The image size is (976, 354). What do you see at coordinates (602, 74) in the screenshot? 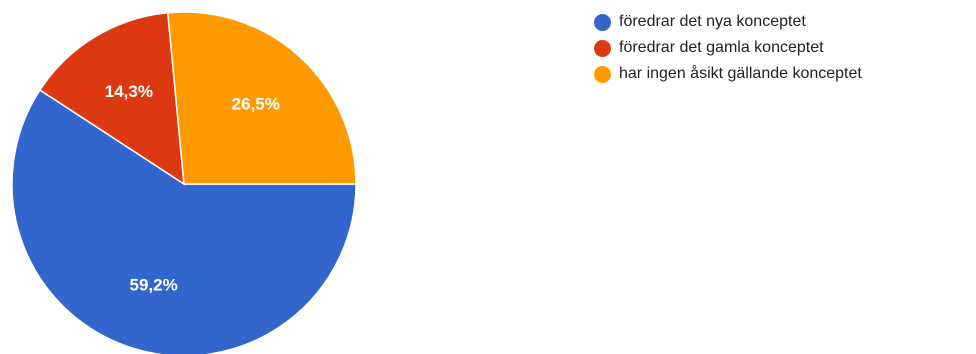
I see `legend-swatch-no-opinion` at bounding box center [602, 74].